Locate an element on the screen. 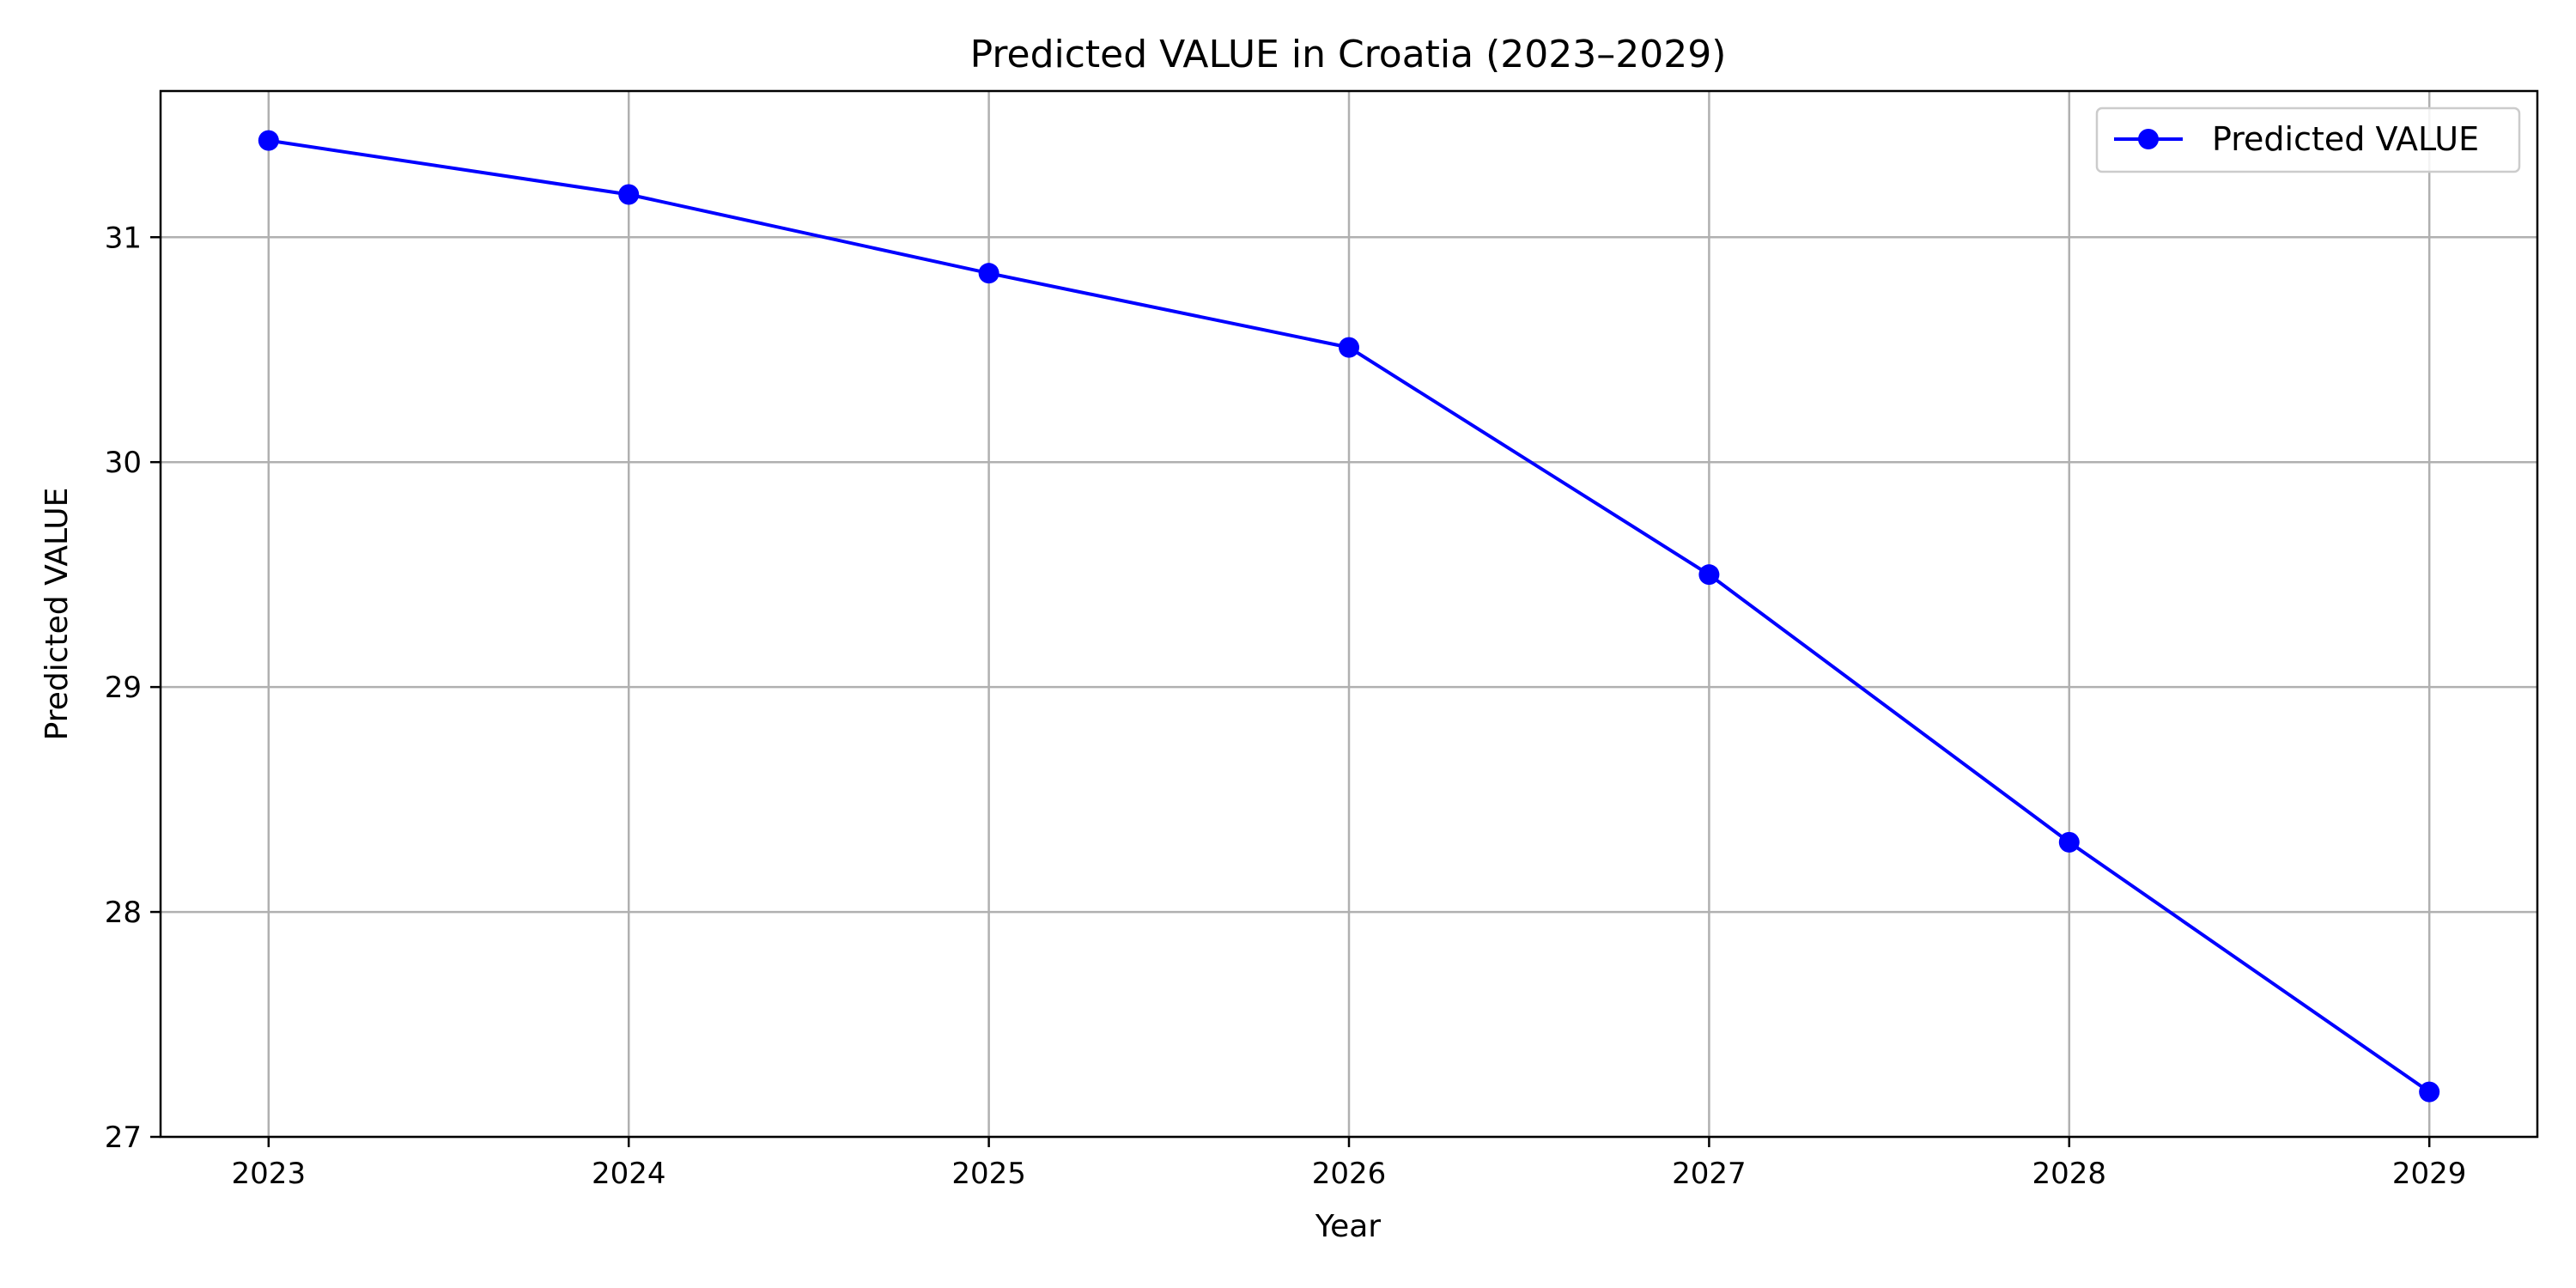  chart-title: Predicted VALUE in Croatia (2023–2029) is located at coordinates (1349, 55).